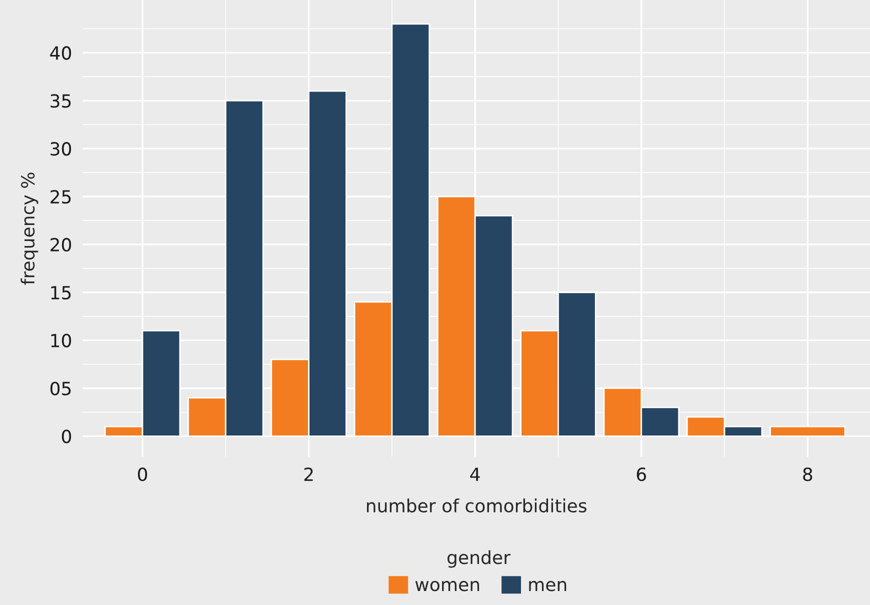  I want to click on x-tick-label: 6, so click(641, 475).